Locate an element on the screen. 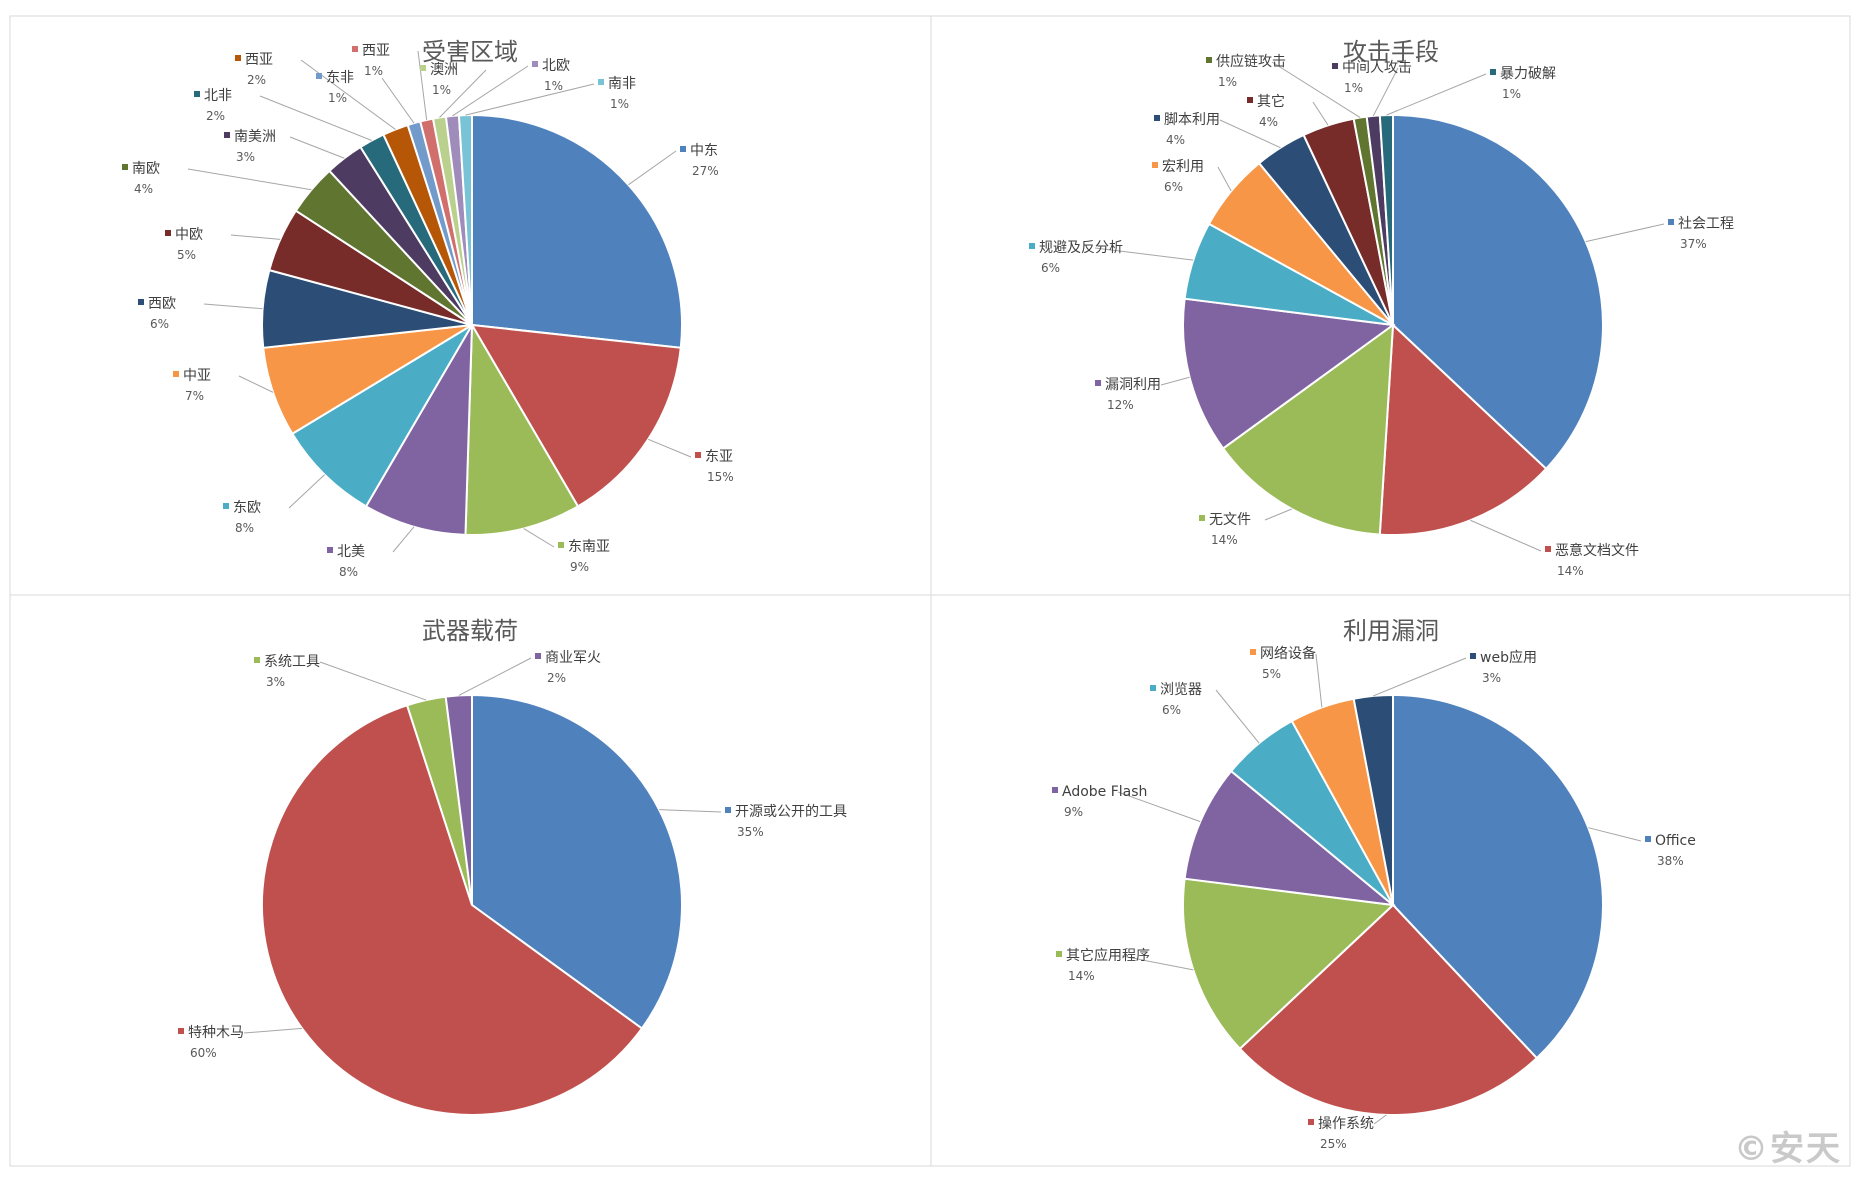 The width and height of the screenshot is (1860, 1180). slice-label: 漏洞利用 is located at coordinates (1133, 385).